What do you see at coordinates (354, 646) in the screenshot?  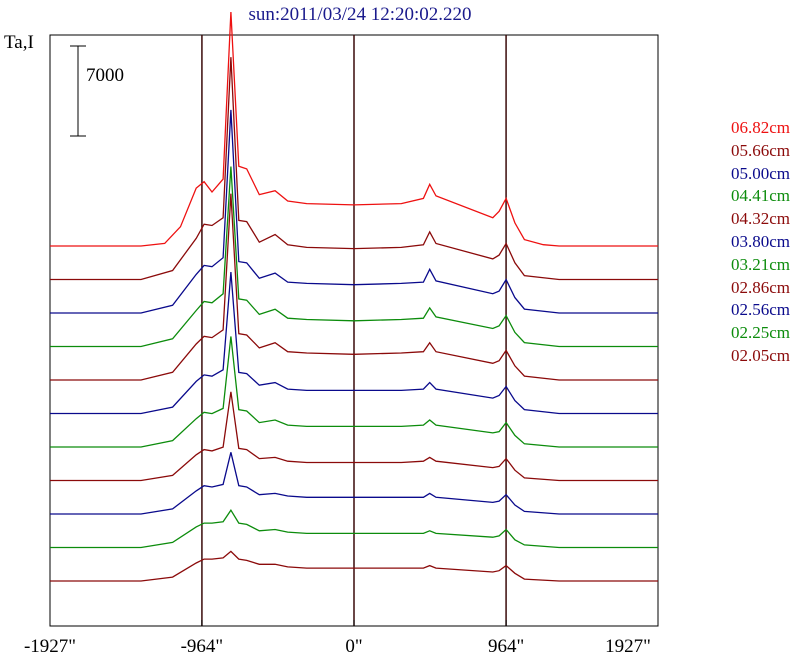 I see `x-tick-label: 0"` at bounding box center [354, 646].